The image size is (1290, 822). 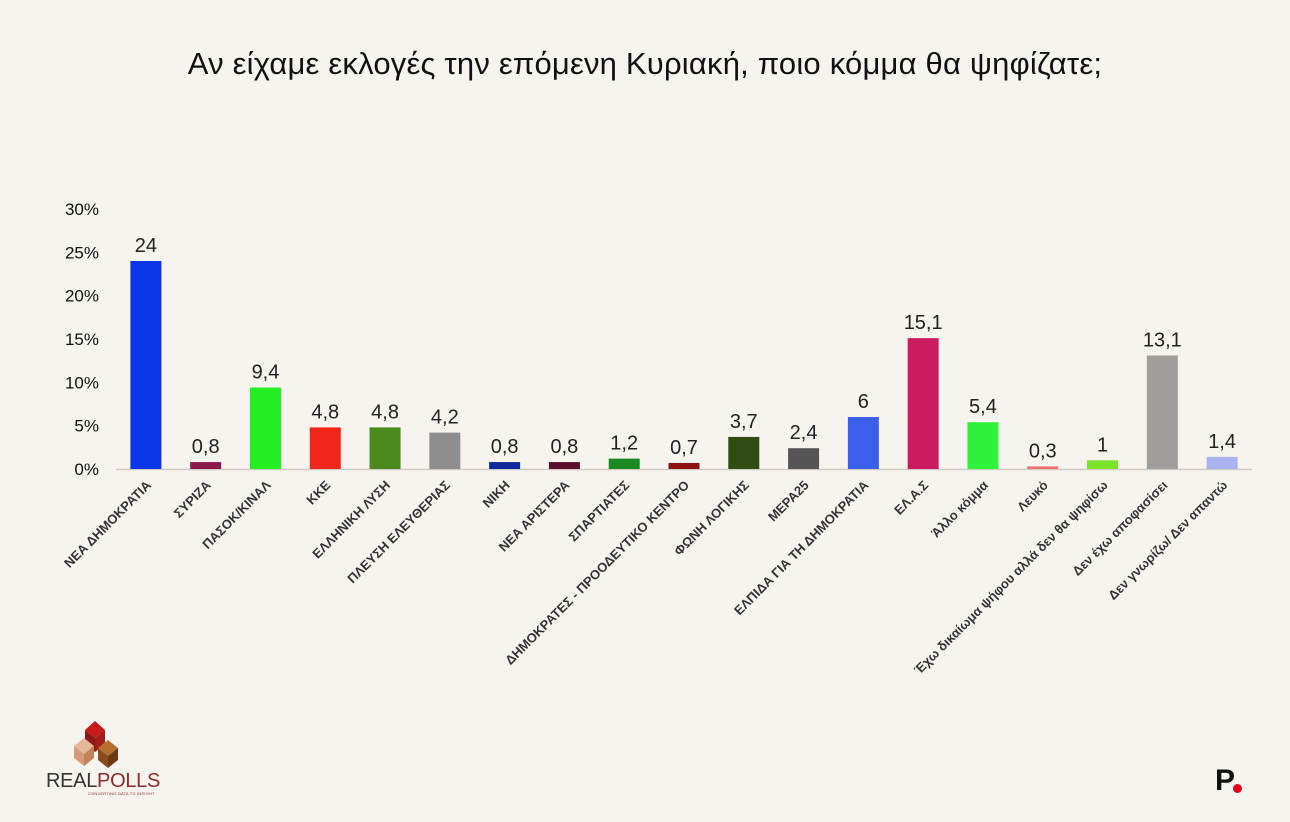 I want to click on data-label-1: 24, so click(x=146, y=246).